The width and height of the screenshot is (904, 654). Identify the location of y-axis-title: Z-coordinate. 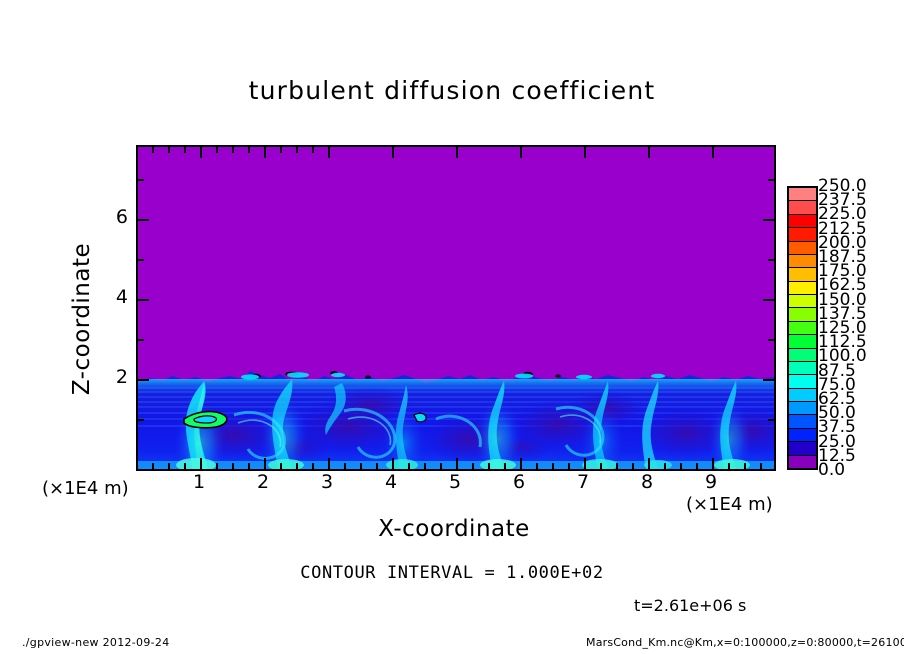
(82, 319).